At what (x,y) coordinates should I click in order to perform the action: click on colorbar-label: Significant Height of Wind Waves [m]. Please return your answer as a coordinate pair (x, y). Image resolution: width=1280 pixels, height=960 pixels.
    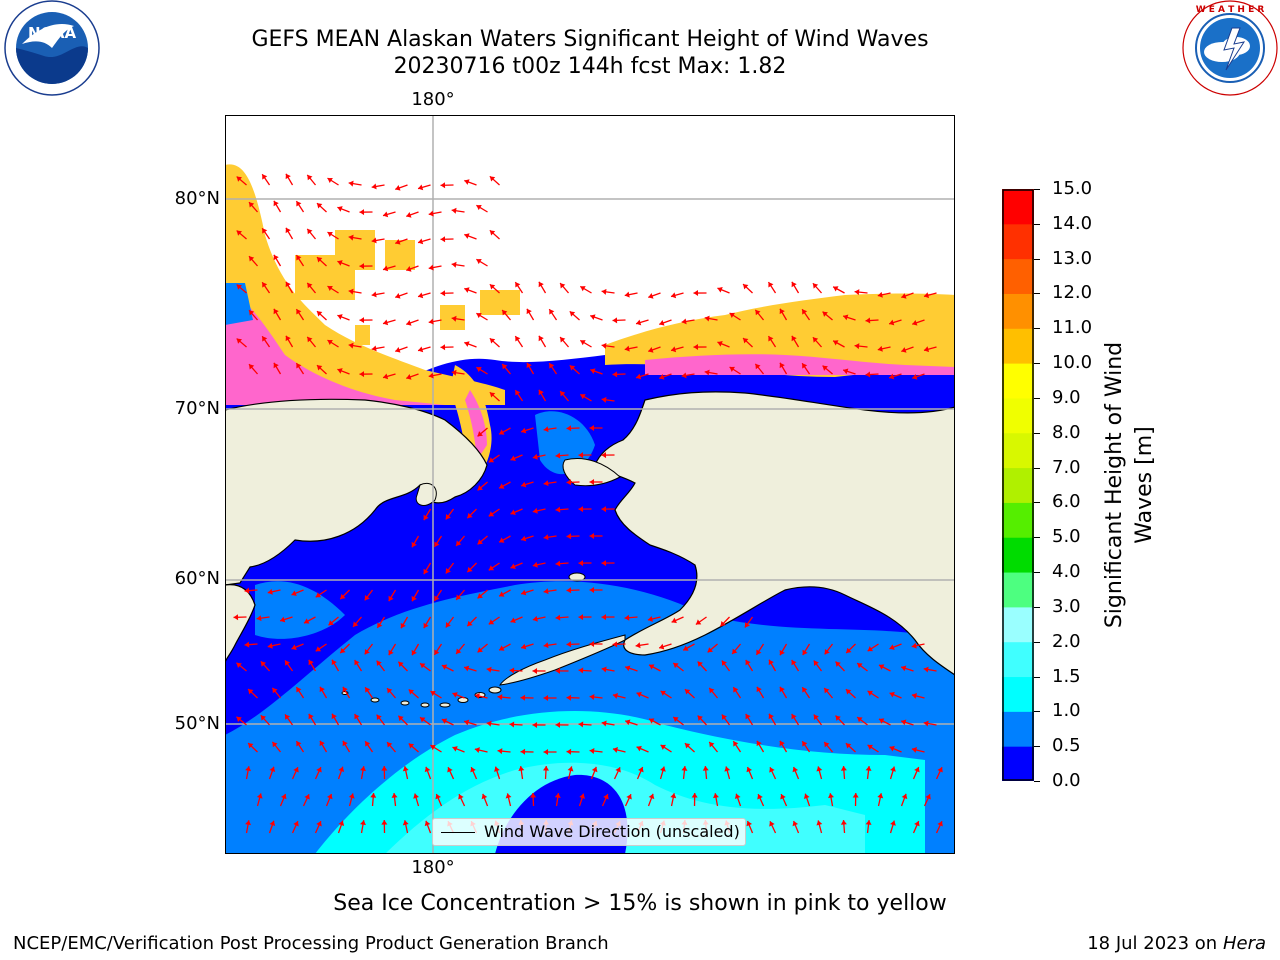
    Looking at the image, I should click on (1129, 485).